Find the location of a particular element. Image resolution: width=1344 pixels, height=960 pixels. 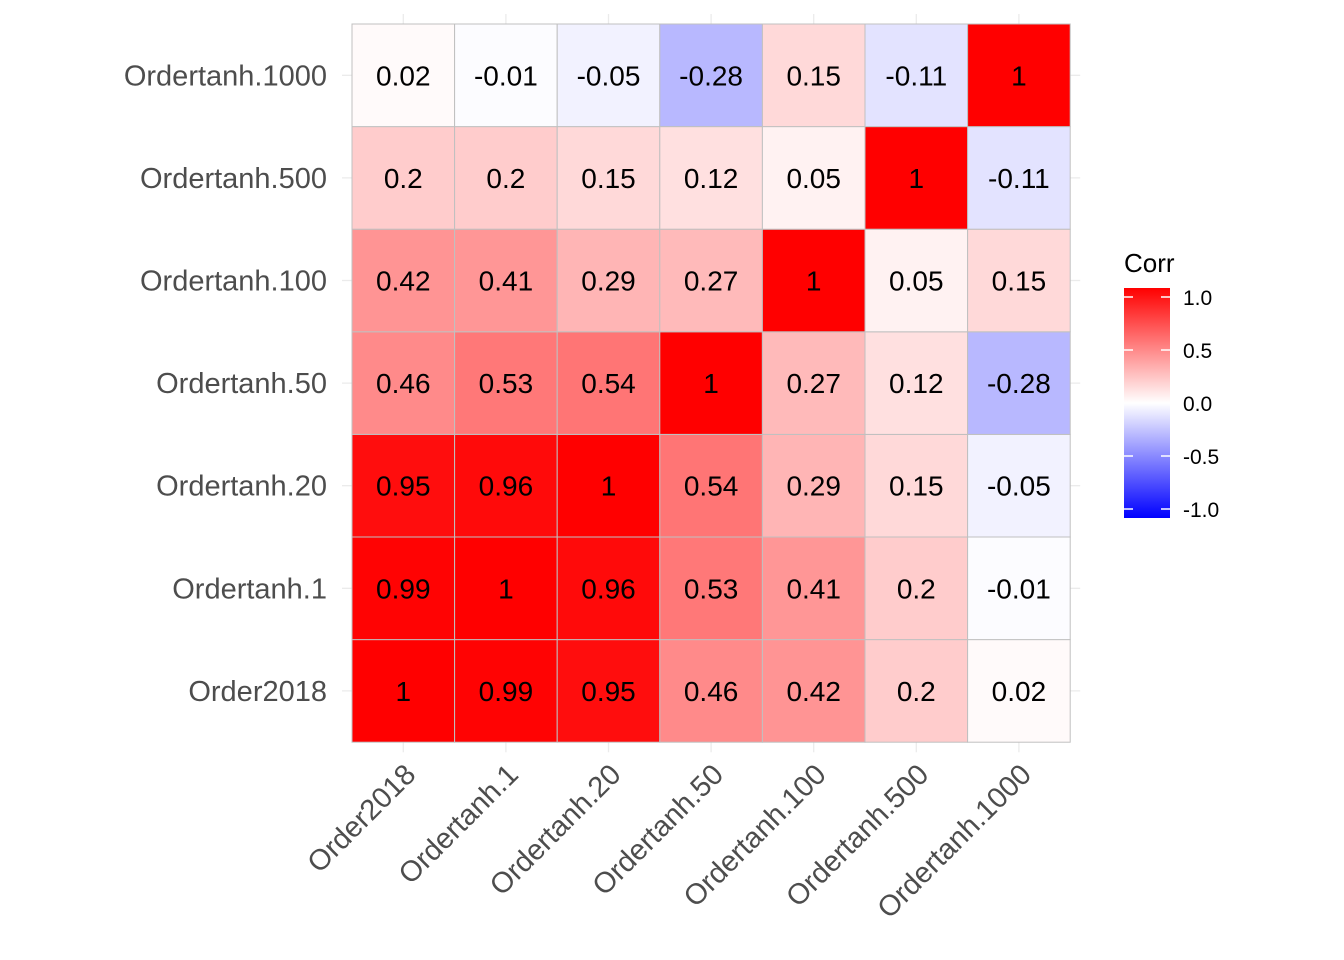

legend: Corr 1.0 0.5 0.0 -0.5 -1.0 is located at coordinates (1171, 385).